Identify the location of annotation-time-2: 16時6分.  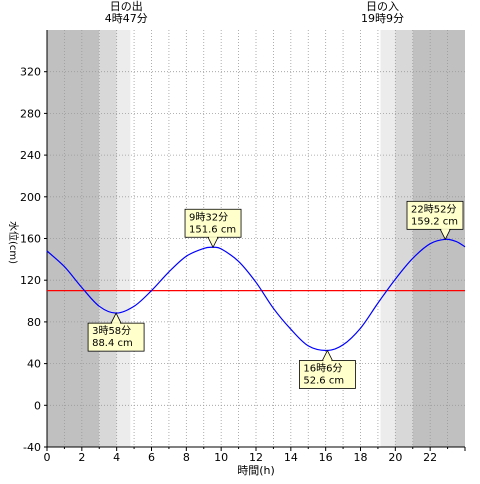
(322, 368).